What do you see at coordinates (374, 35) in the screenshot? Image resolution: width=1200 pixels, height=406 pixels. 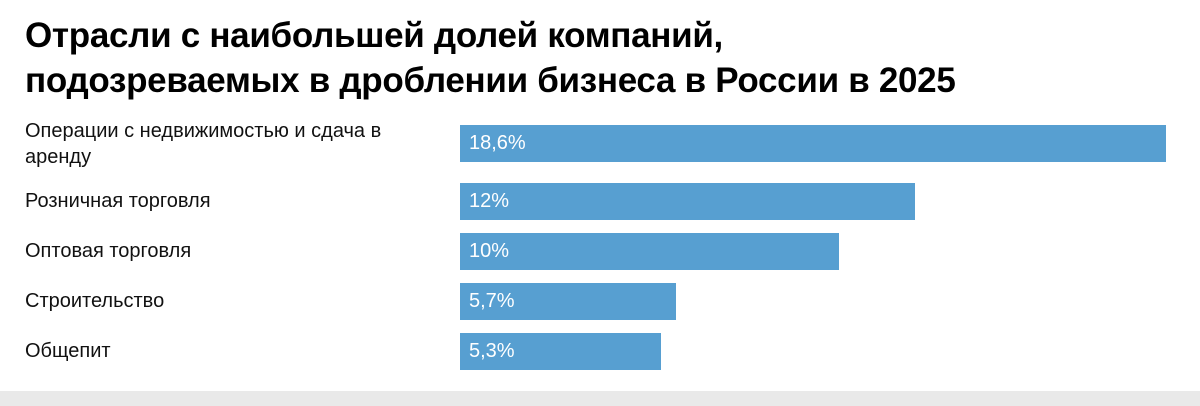 I see `chart-title-line-1: Отрасли с наибольшей долей компаний,` at bounding box center [374, 35].